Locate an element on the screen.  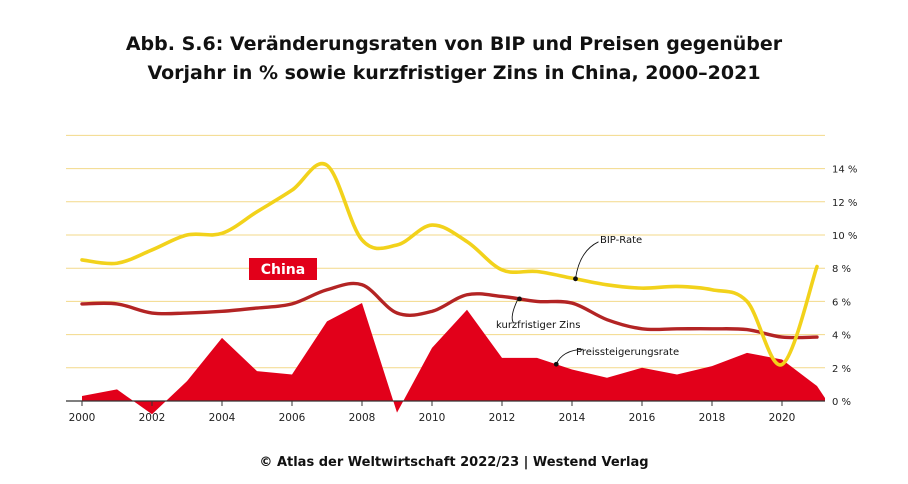
interest-rate-line is located at coordinates (449, 310).